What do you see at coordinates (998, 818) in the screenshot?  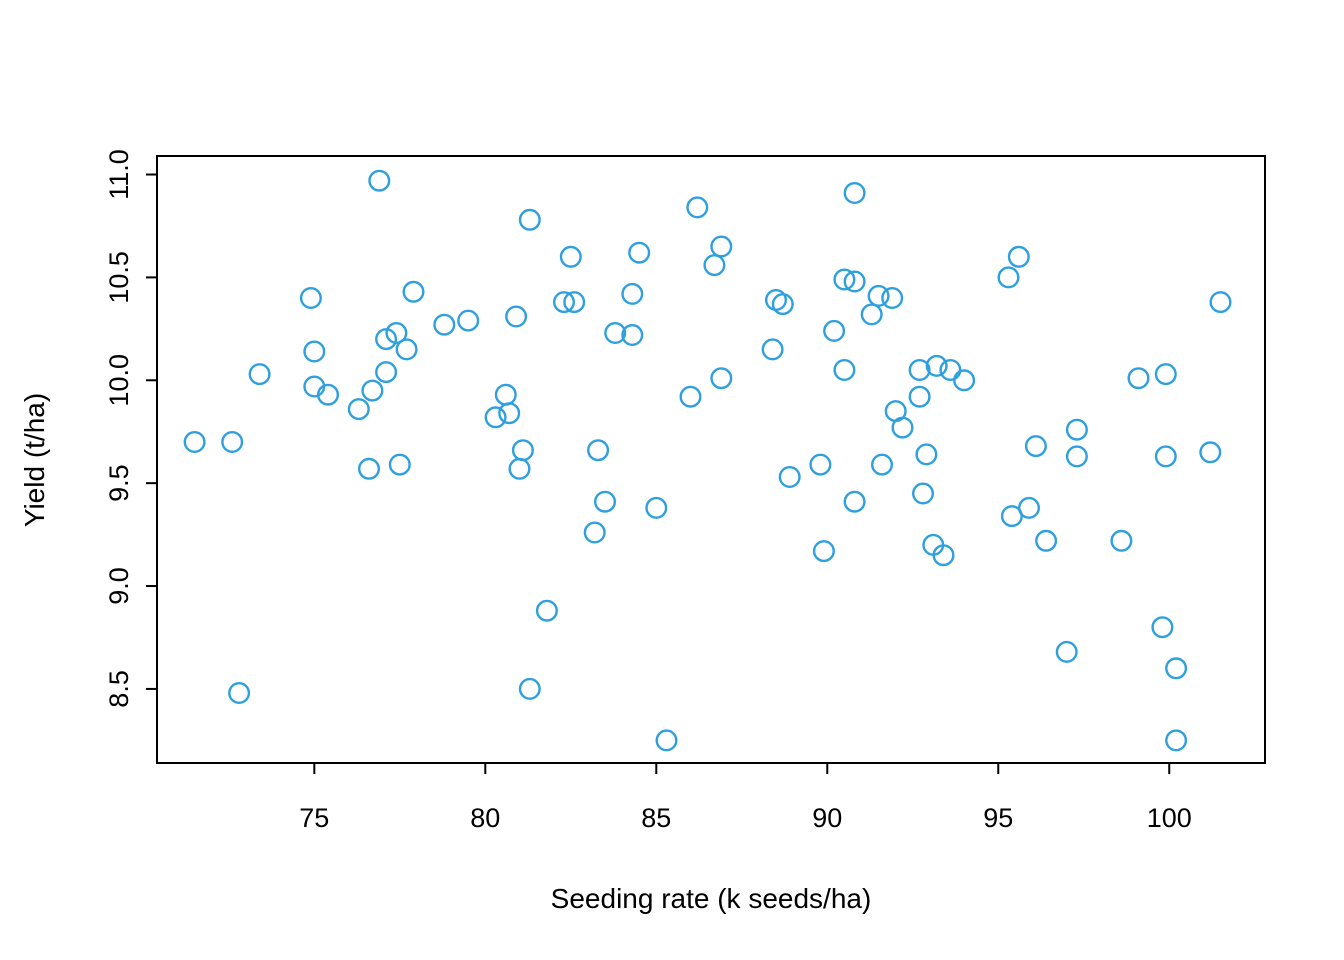 I see `x-tick-label: 95` at bounding box center [998, 818].